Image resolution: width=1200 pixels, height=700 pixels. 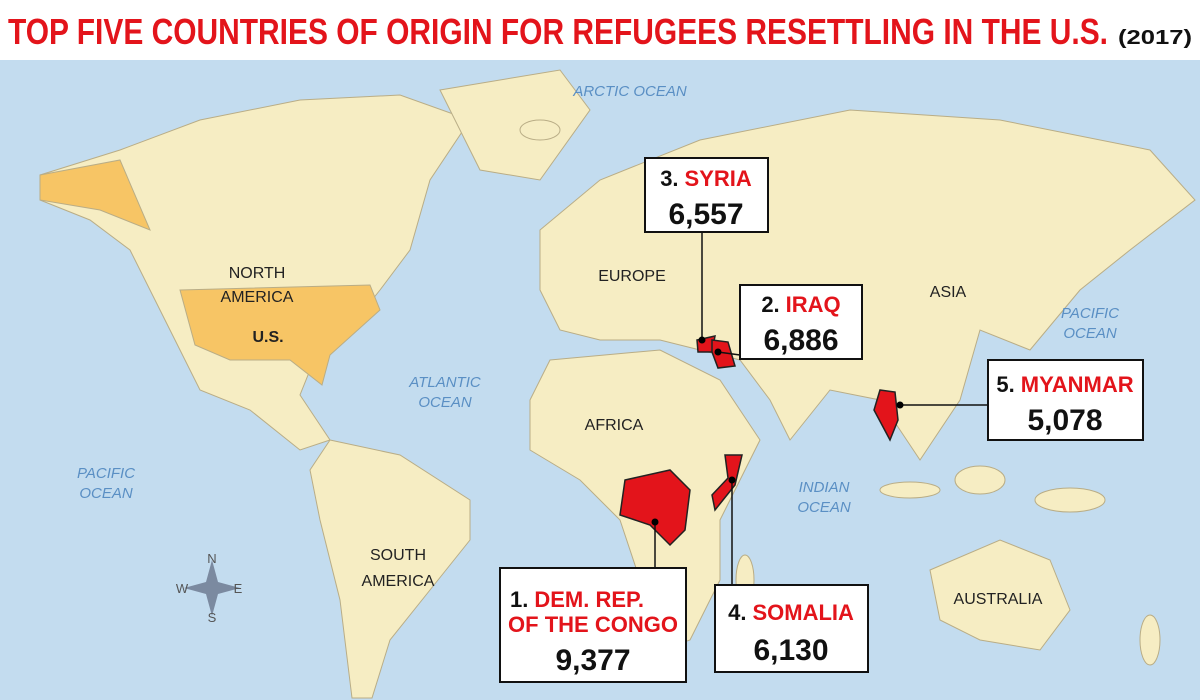 What do you see at coordinates (705, 214) in the screenshot?
I see `count: 6,557` at bounding box center [705, 214].